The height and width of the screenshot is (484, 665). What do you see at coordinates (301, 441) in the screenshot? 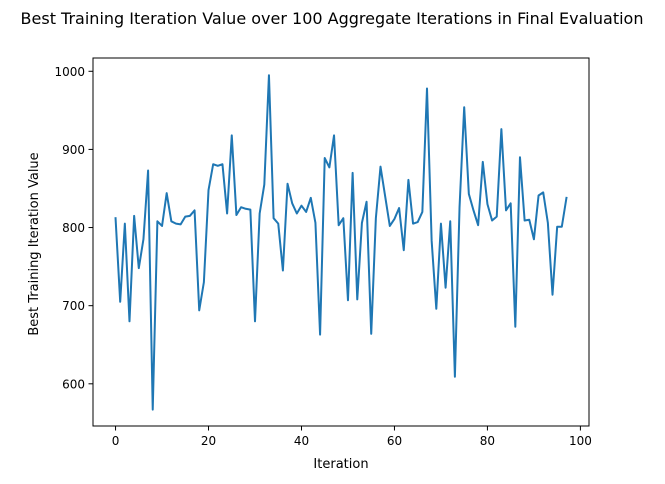
I see `x-tick-label: 40` at bounding box center [301, 441].